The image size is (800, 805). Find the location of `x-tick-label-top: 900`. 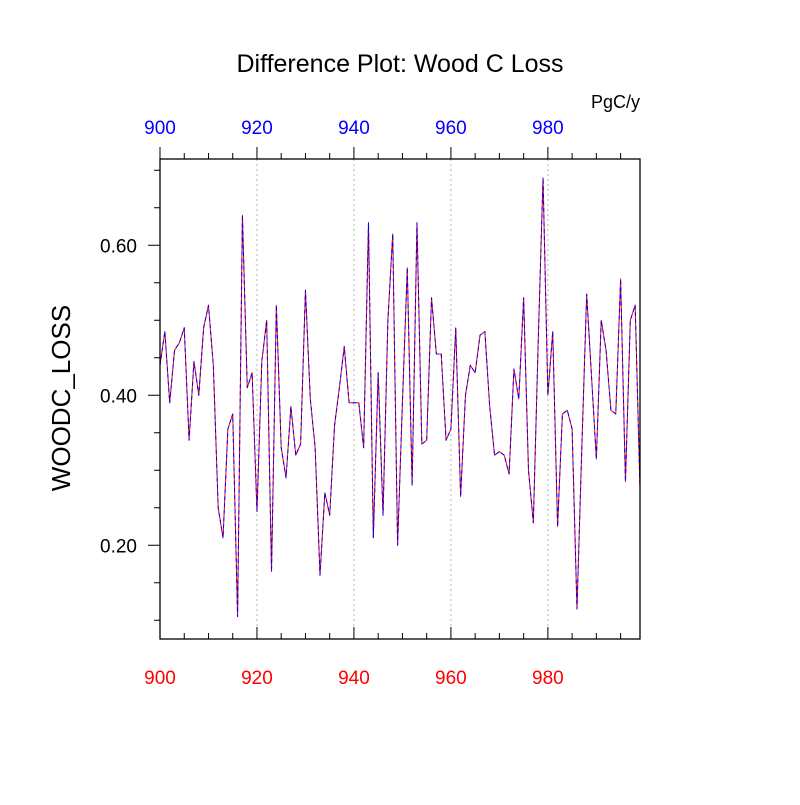

x-tick-label-top: 900 is located at coordinates (160, 128).